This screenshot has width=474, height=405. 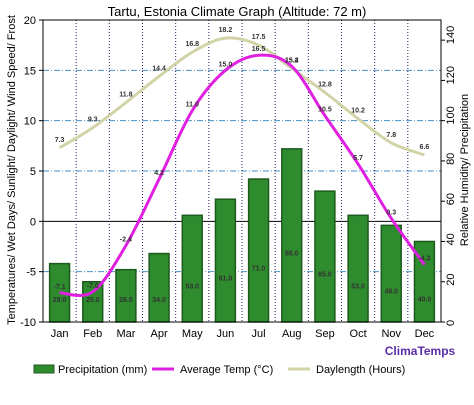 I want to click on left-tick-label: 5, so click(x=33, y=172).